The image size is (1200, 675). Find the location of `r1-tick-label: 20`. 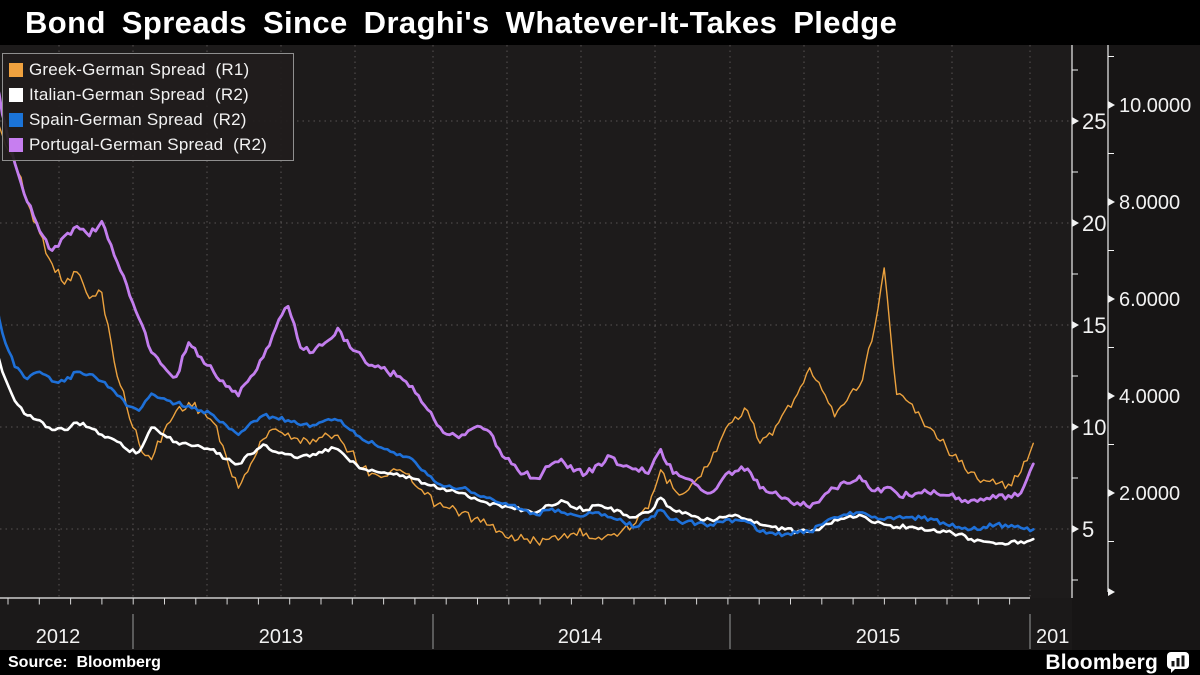

r1-tick-label: 20 is located at coordinates (1094, 223).